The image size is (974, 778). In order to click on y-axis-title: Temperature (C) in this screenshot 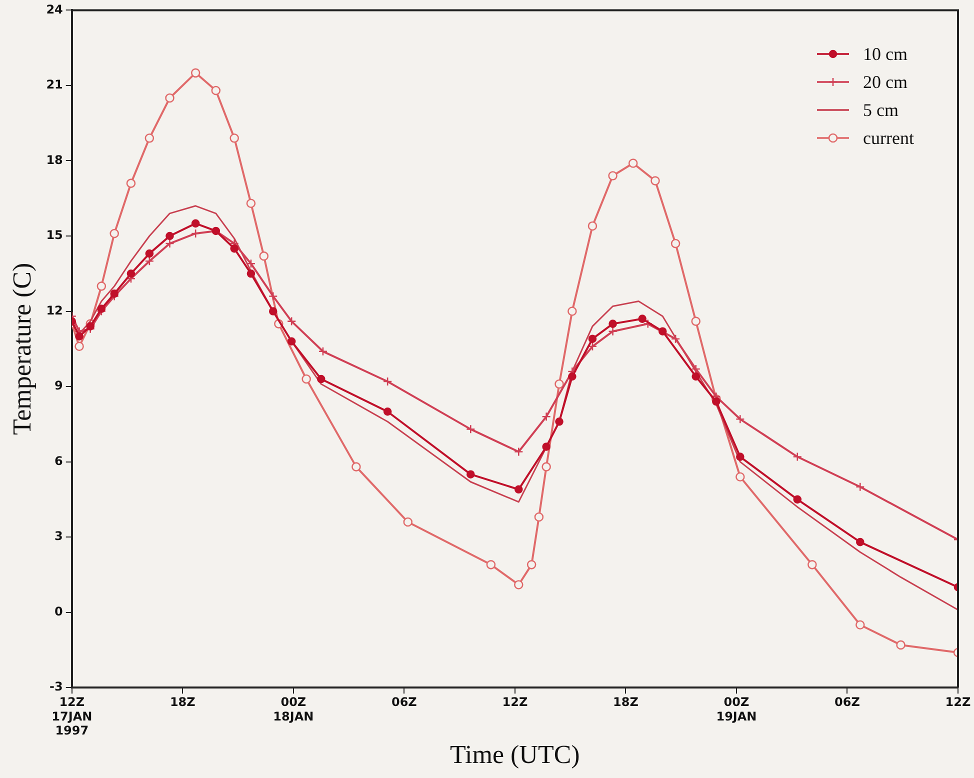, I will do `click(21, 348)`.